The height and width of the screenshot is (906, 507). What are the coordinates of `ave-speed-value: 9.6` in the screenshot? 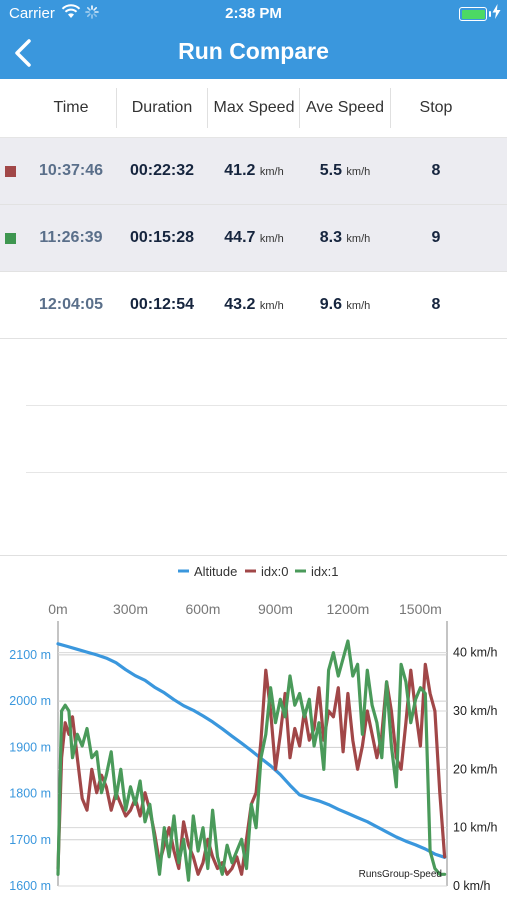 It's located at (330, 304).